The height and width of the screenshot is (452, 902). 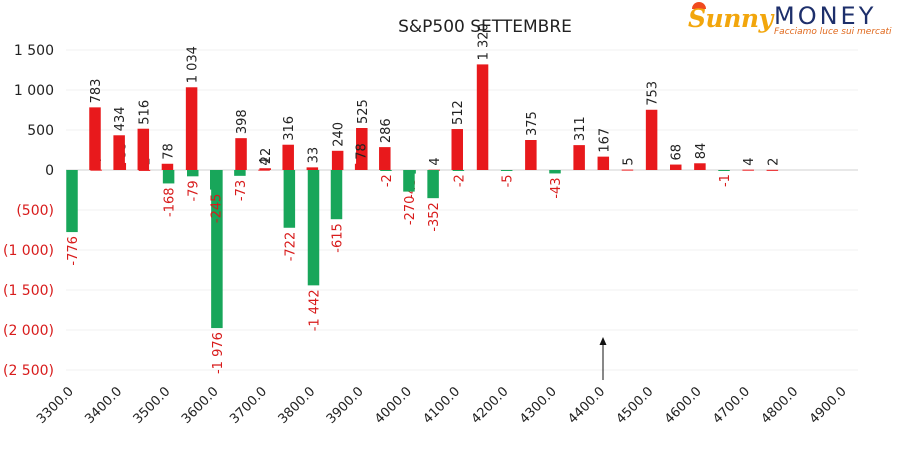 I want to click on data-label: 5, so click(x=628, y=161).